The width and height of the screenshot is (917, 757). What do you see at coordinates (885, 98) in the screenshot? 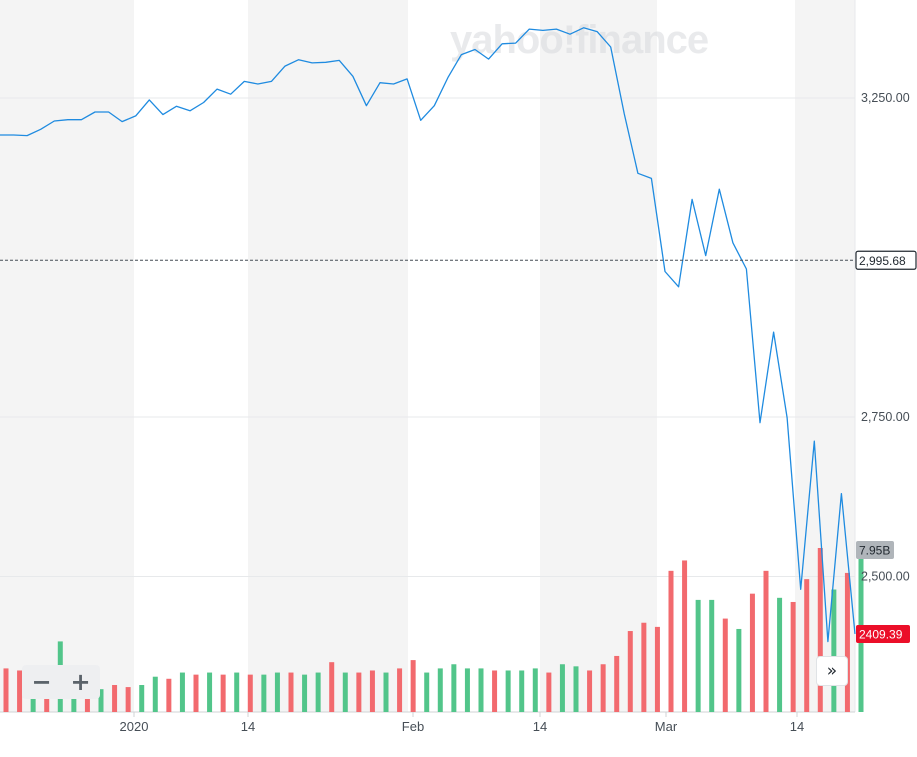
I see `y-tick-label-0: 3,250.00` at bounding box center [885, 98].